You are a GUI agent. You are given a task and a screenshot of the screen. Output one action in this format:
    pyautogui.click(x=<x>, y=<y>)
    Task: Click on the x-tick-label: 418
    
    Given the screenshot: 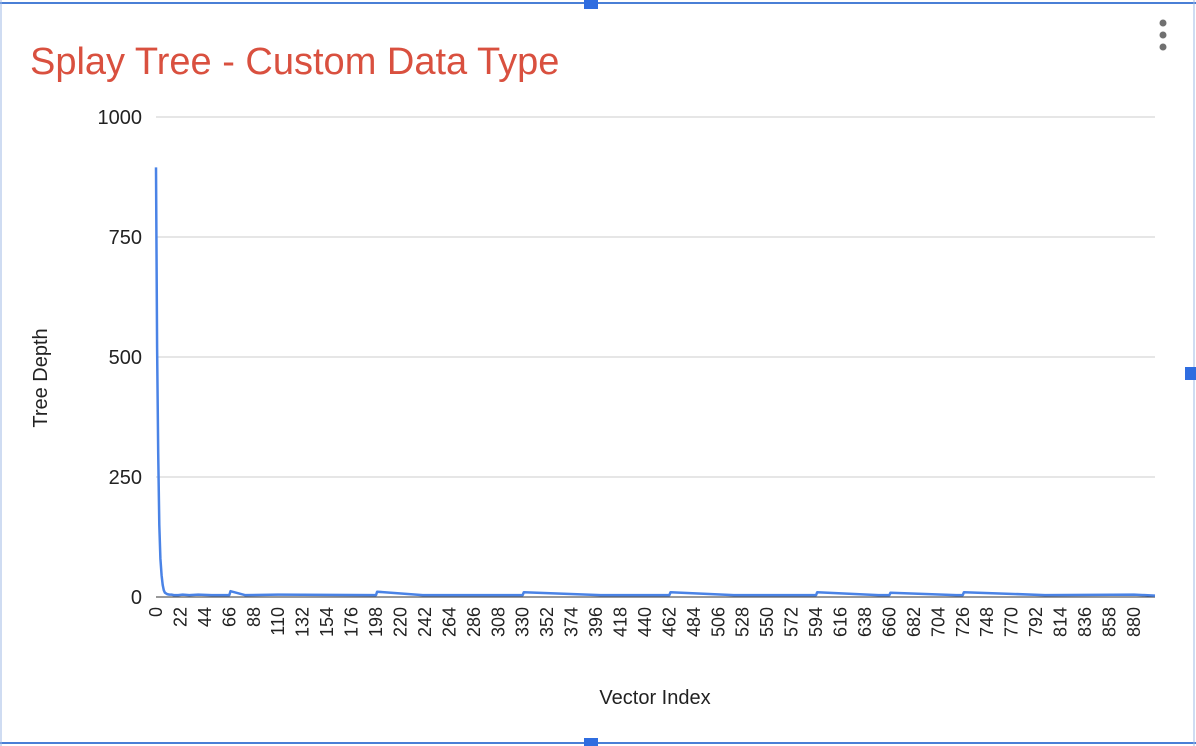 What is the action you would take?
    pyautogui.click(x=620, y=622)
    